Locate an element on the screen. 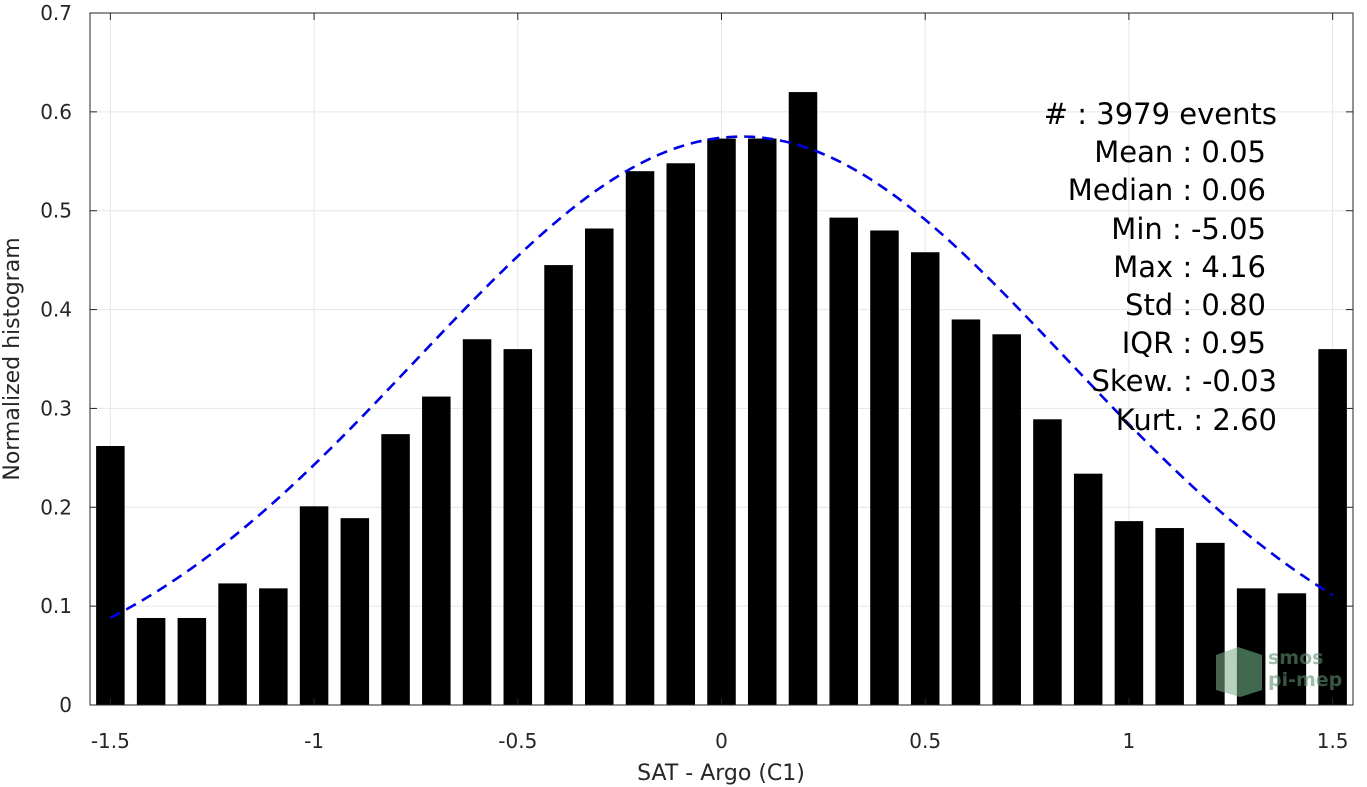  stat-min: Min : -5.05 is located at coordinates (1188, 229).